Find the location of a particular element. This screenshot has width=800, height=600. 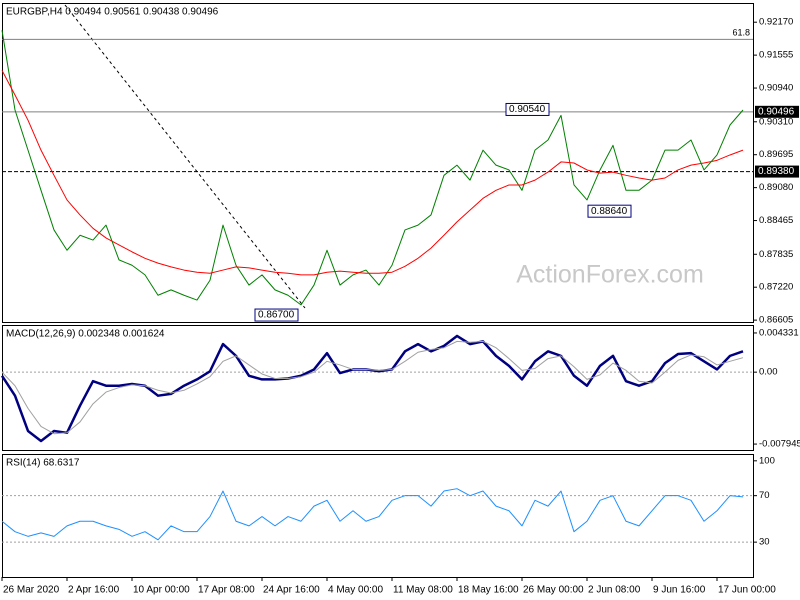

y-tick-label: 0.92170 is located at coordinates (776, 22).